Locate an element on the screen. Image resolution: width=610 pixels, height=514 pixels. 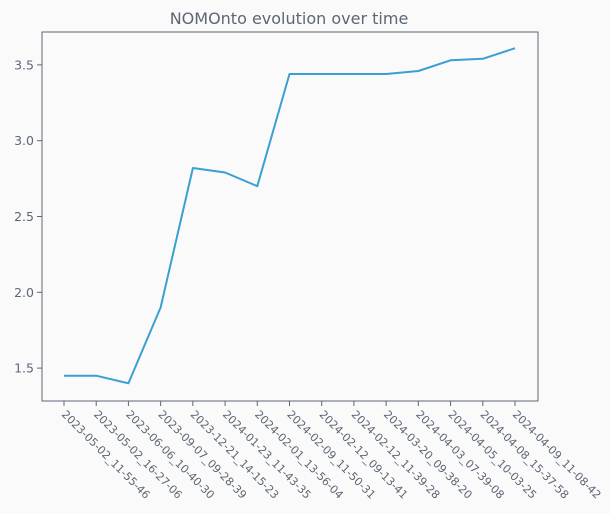
chart-title: NOMOnto evolution over time is located at coordinates (289, 18).